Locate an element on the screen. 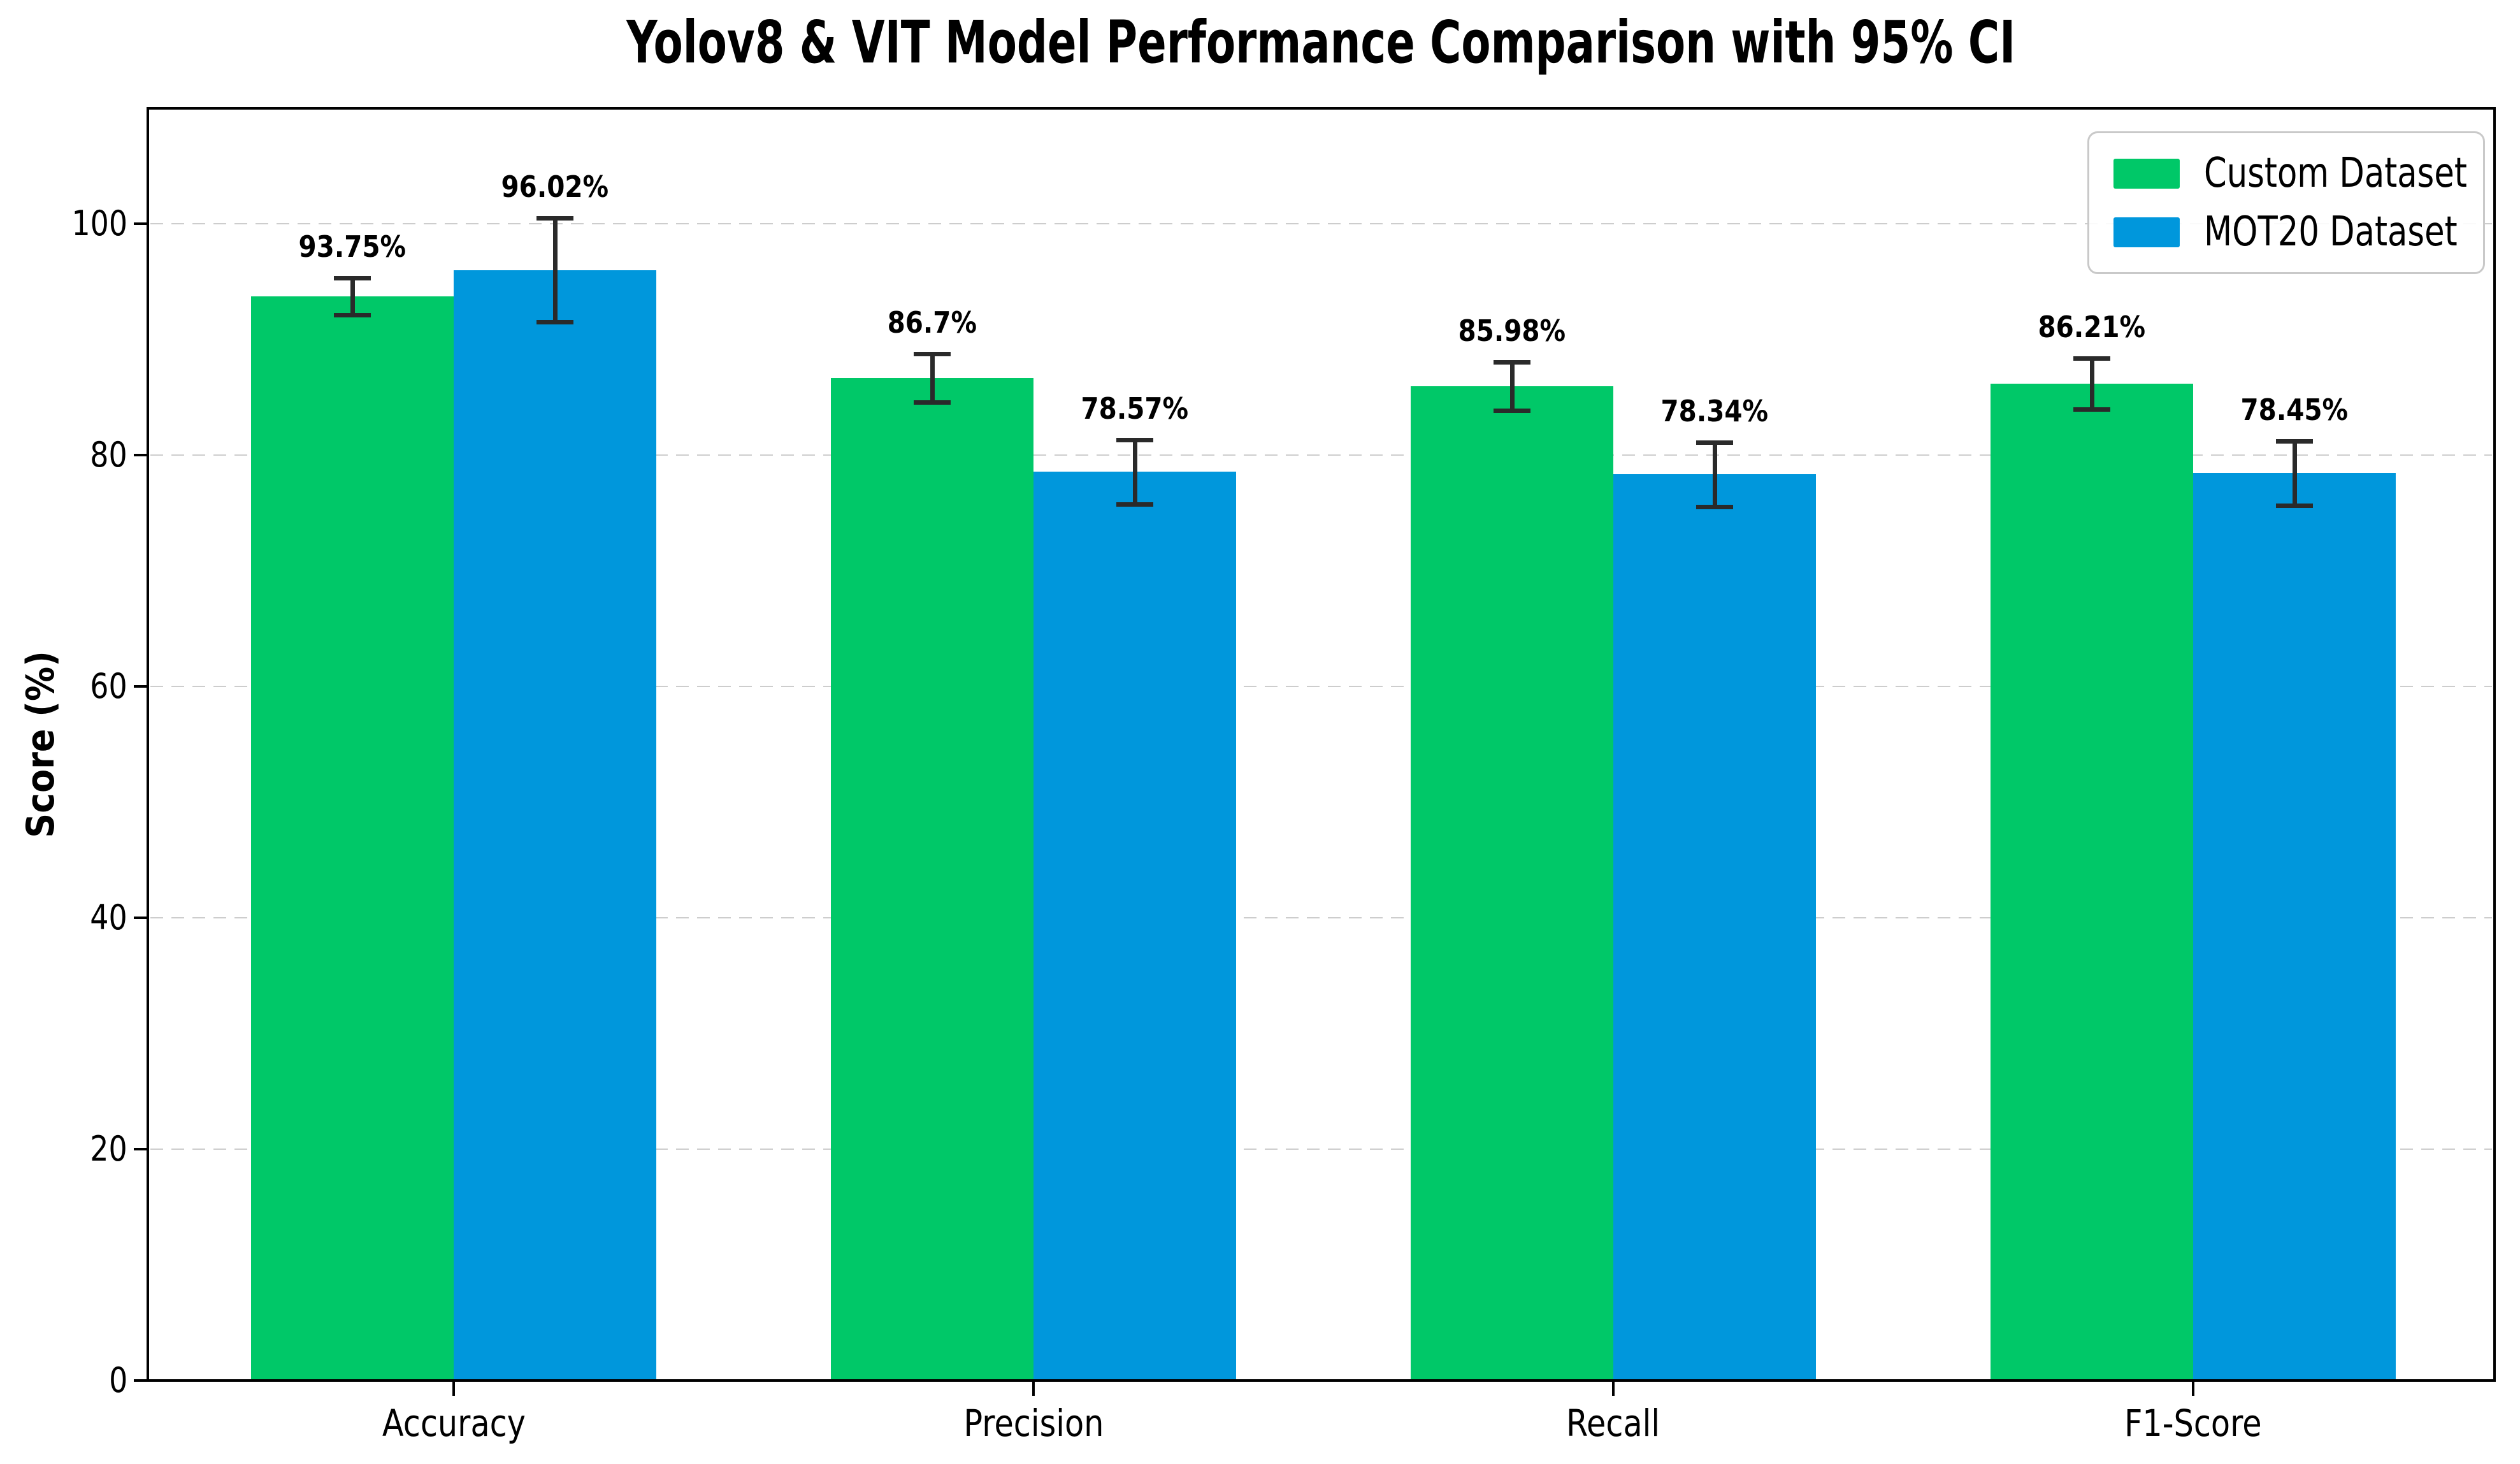  x-tick-label-accuracy: Accuracy is located at coordinates (454, 1424).